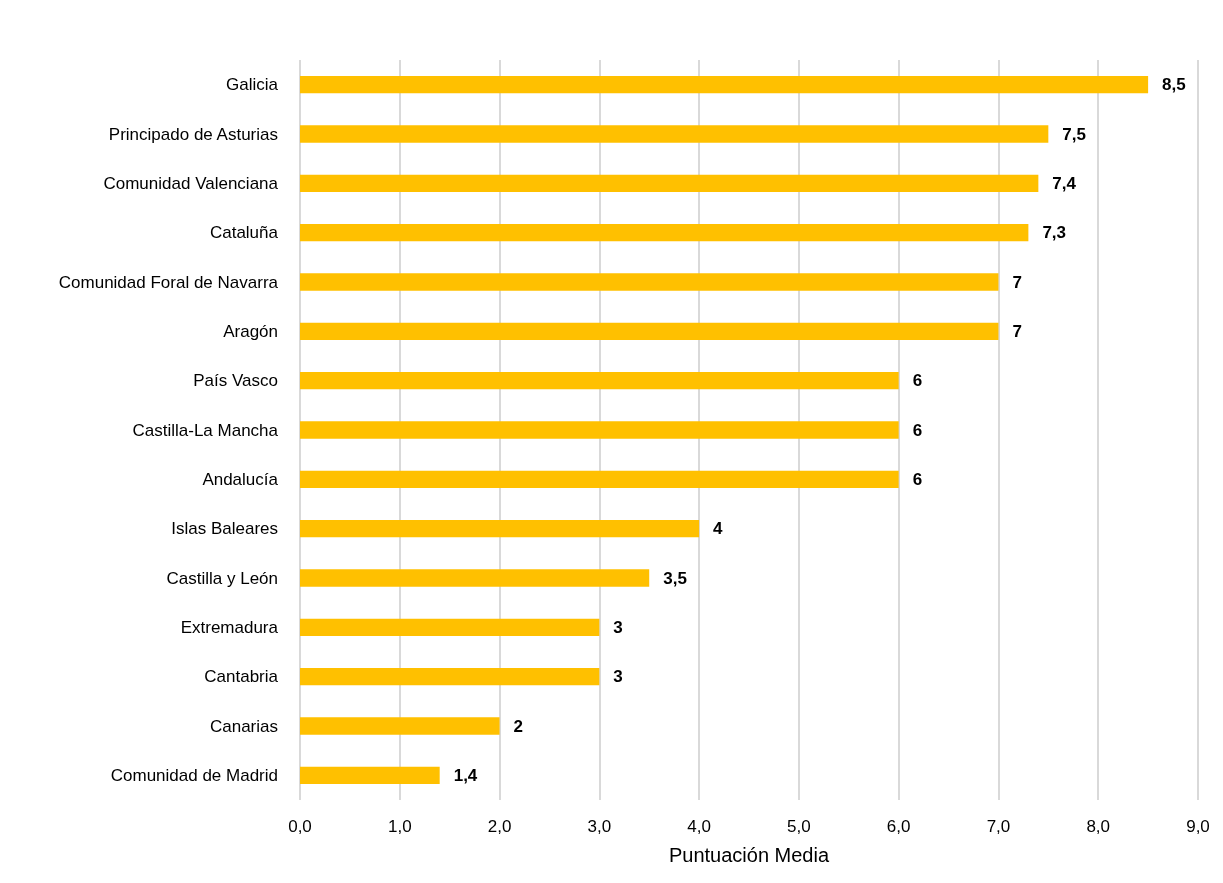  I want to click on data-label: 1,4, so click(465, 775).